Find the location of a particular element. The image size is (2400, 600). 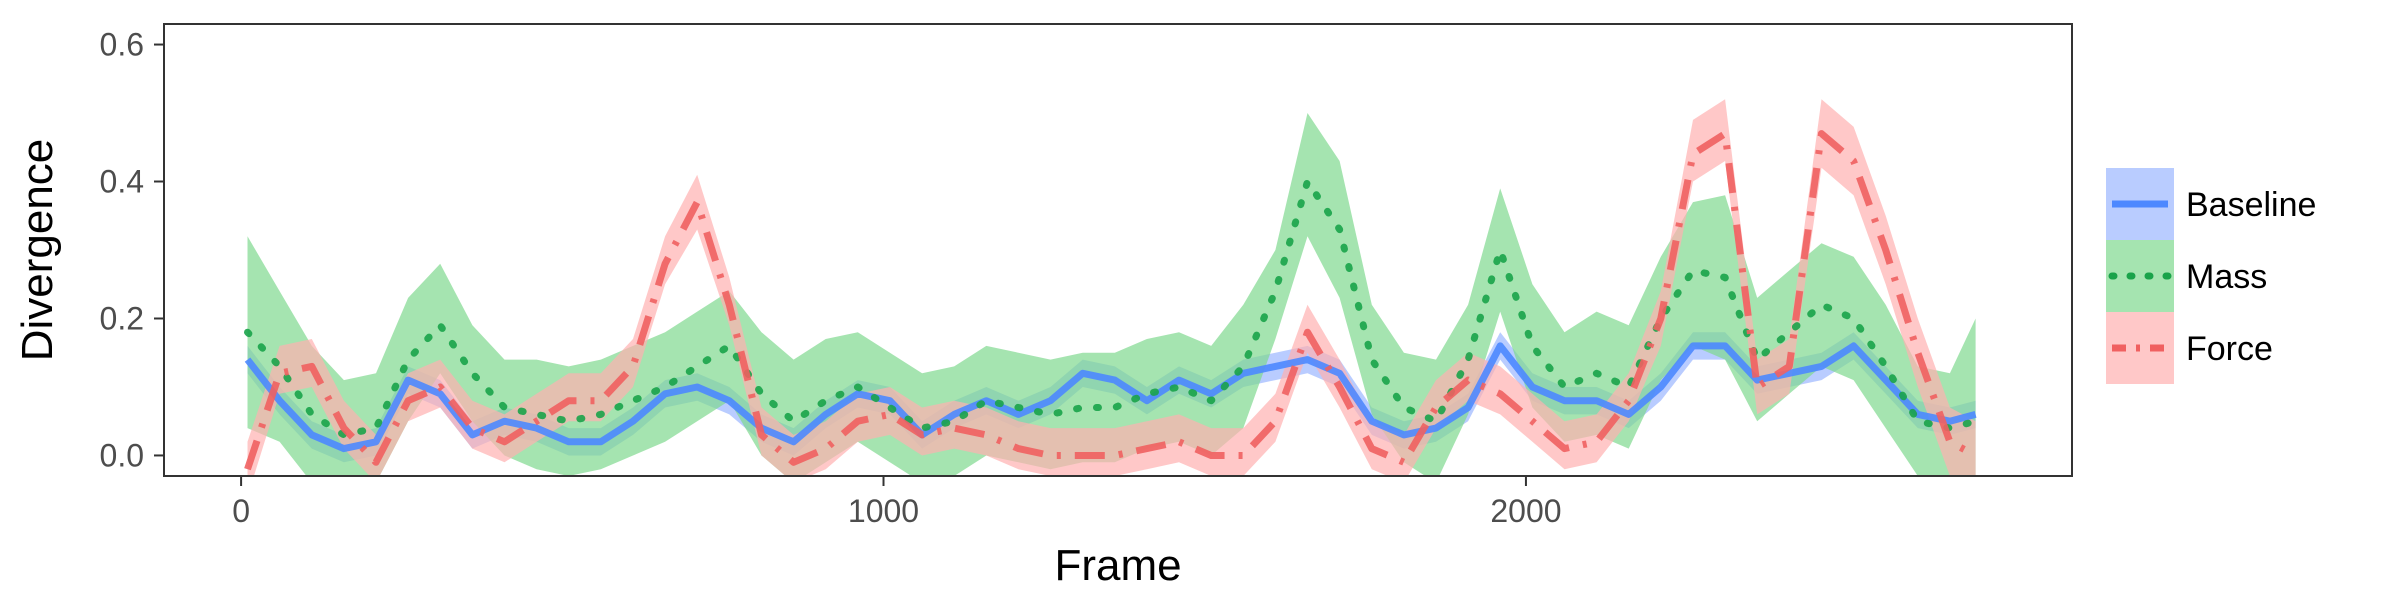

x-axis-title: Frame is located at coordinates (1117, 565).